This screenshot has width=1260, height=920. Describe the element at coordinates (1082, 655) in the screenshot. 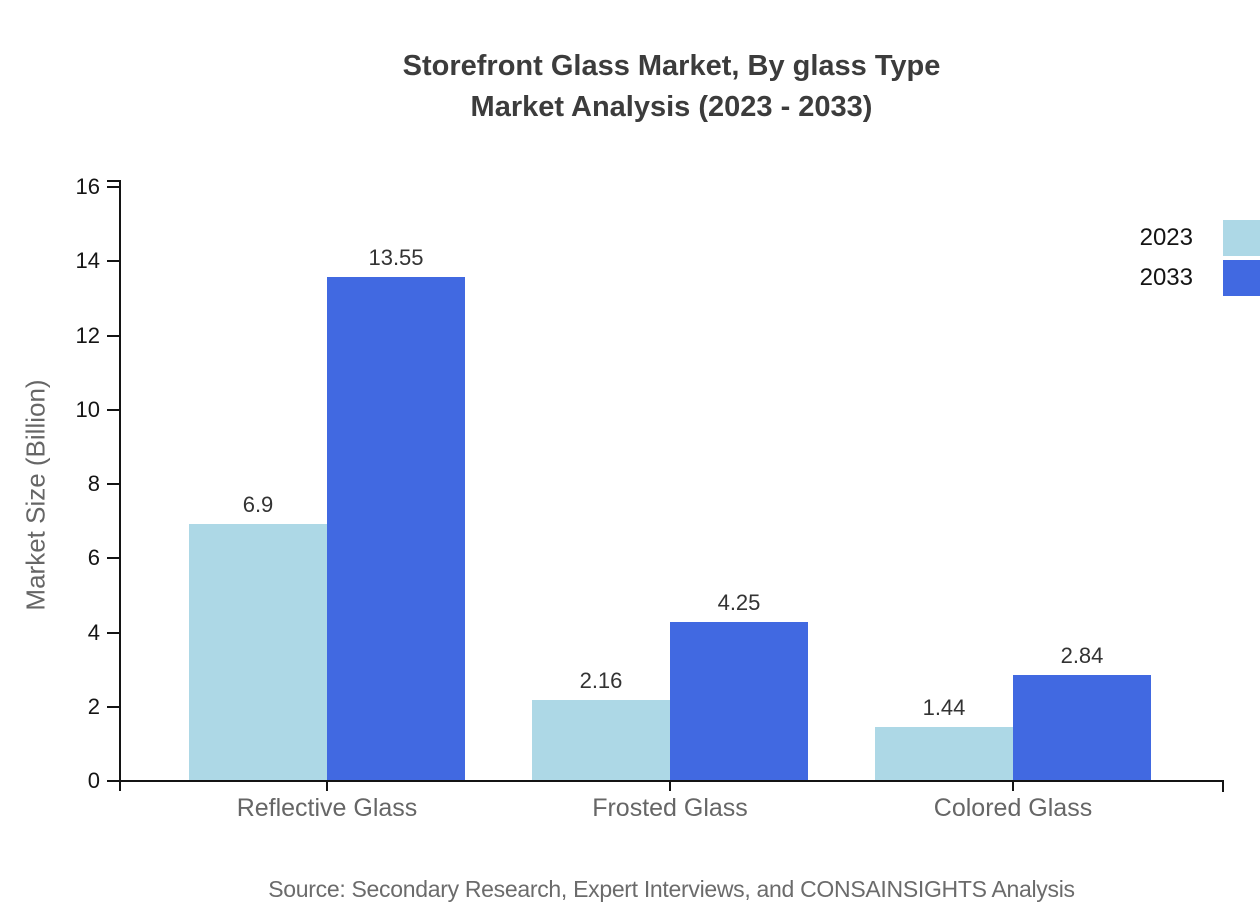

I see `bar-value-label: 2.84` at that location.